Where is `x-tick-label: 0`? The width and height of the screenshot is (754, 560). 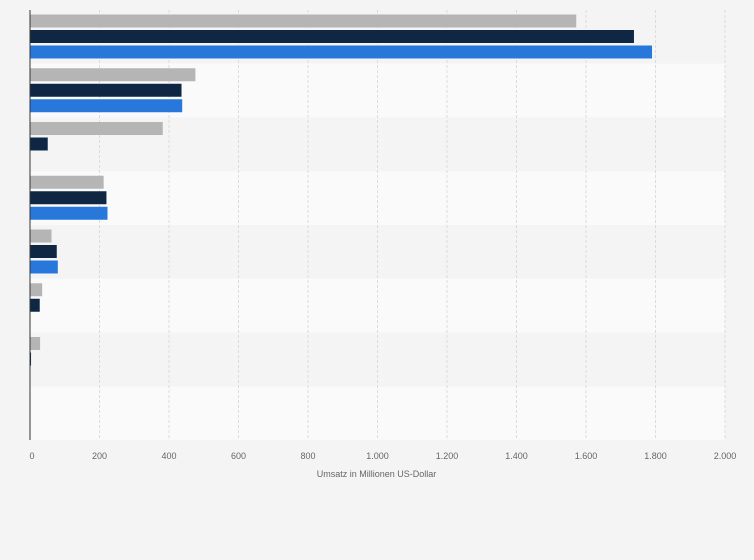 x-tick-label: 0 is located at coordinates (31, 456).